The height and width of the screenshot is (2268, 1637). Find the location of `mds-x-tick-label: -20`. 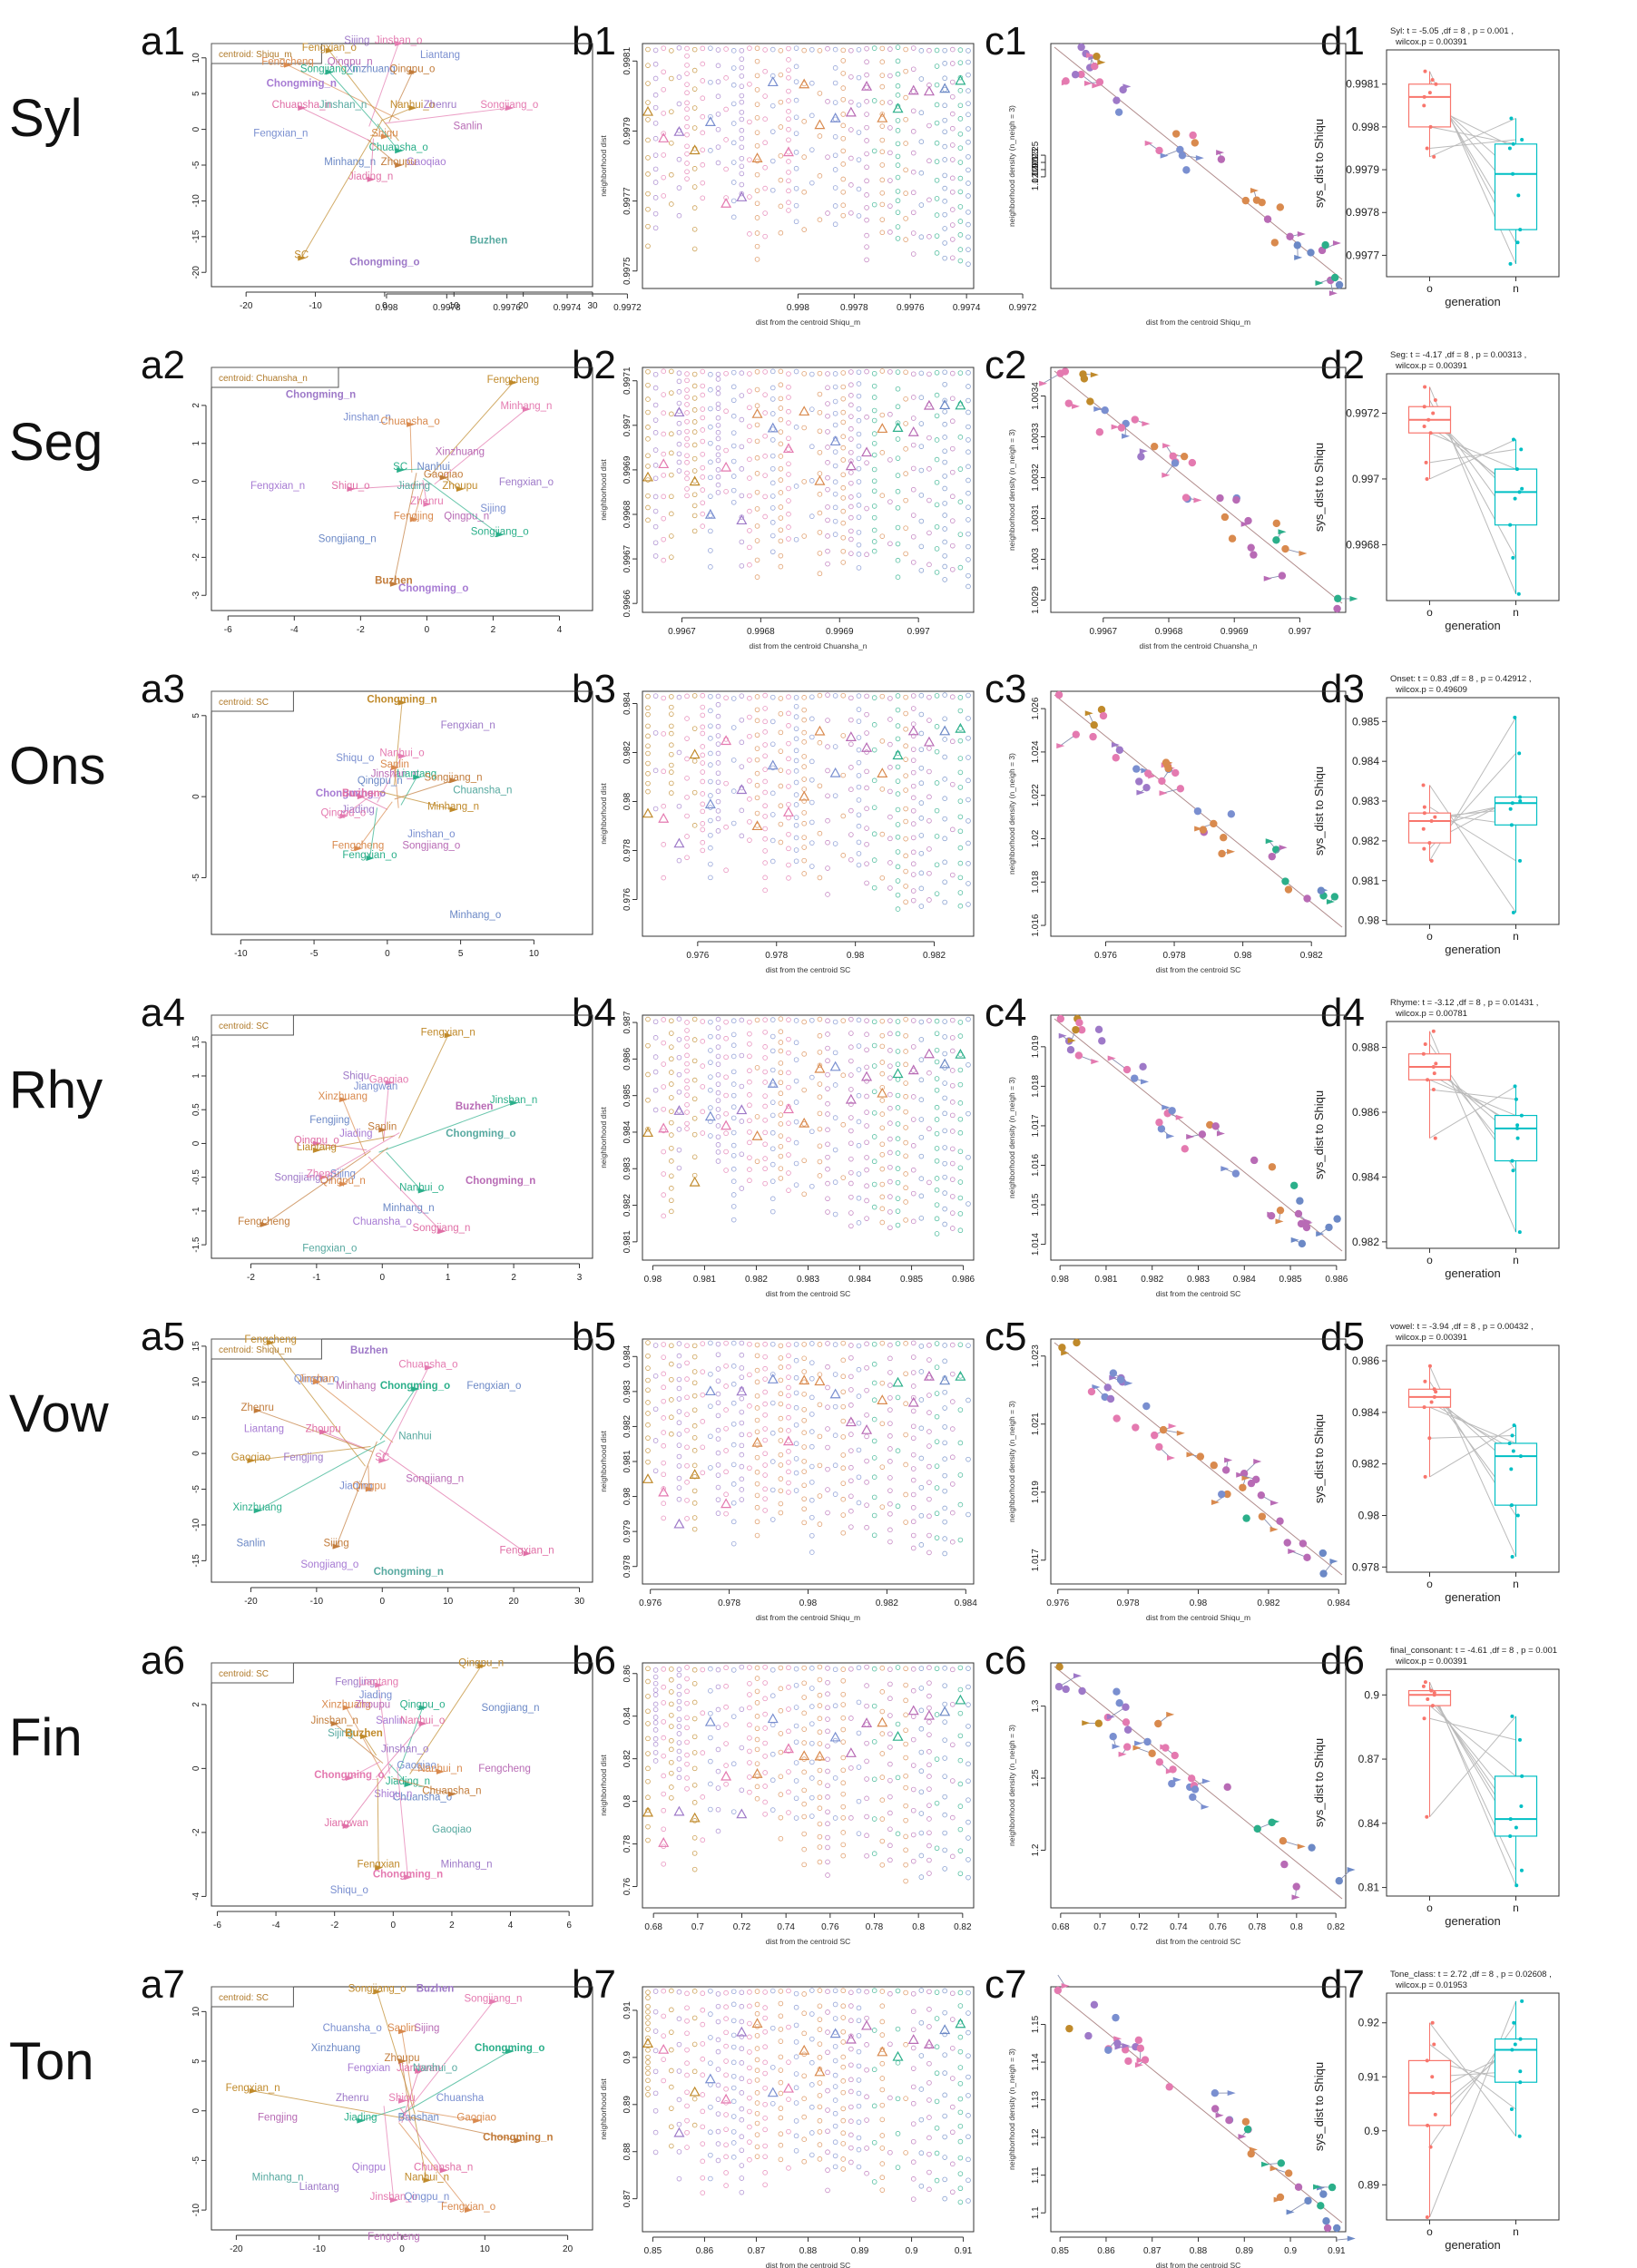

mds-x-tick-label: -20 is located at coordinates (247, 306).